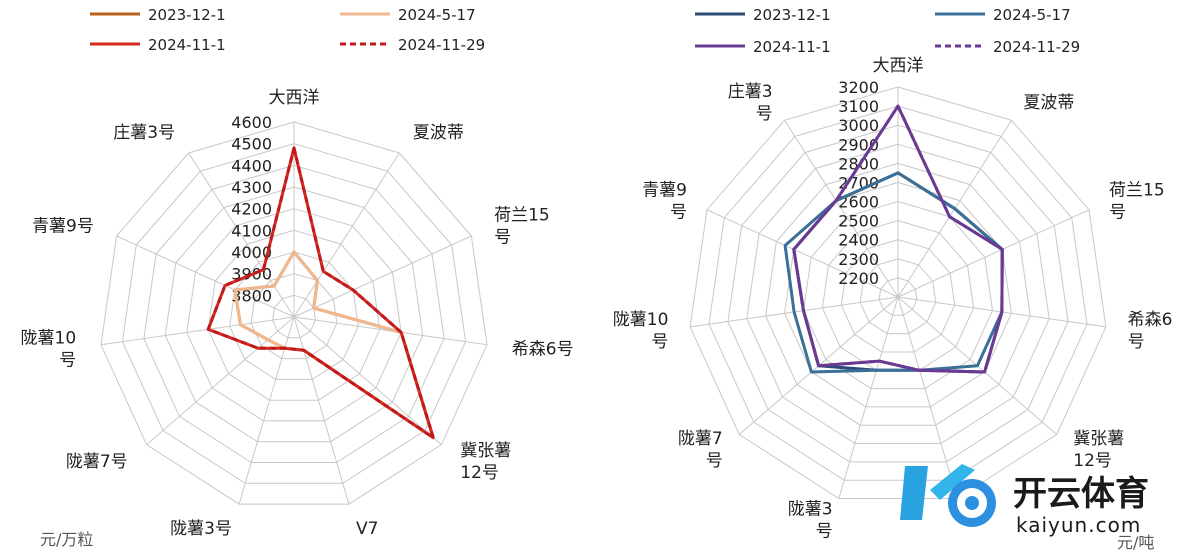 The width and height of the screenshot is (1185, 559). What do you see at coordinates (63, 227) in the screenshot?
I see `category-label: 青薯9号` at bounding box center [63, 227].